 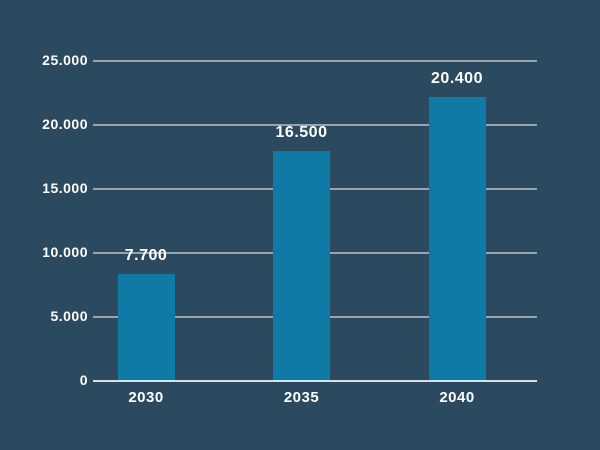 What do you see at coordinates (301, 397) in the screenshot?
I see `x-axis-tick-label: 2035` at bounding box center [301, 397].